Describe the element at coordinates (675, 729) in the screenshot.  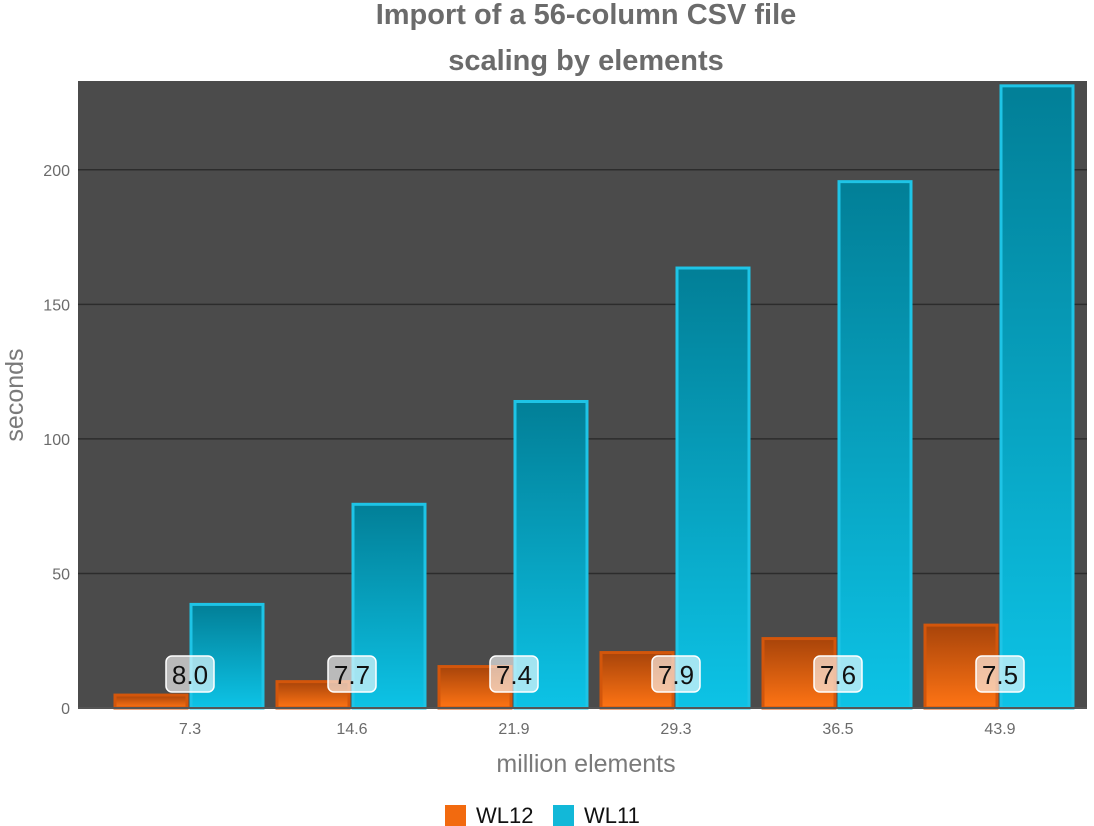
I see `x-tick-label: 29.3` at that location.